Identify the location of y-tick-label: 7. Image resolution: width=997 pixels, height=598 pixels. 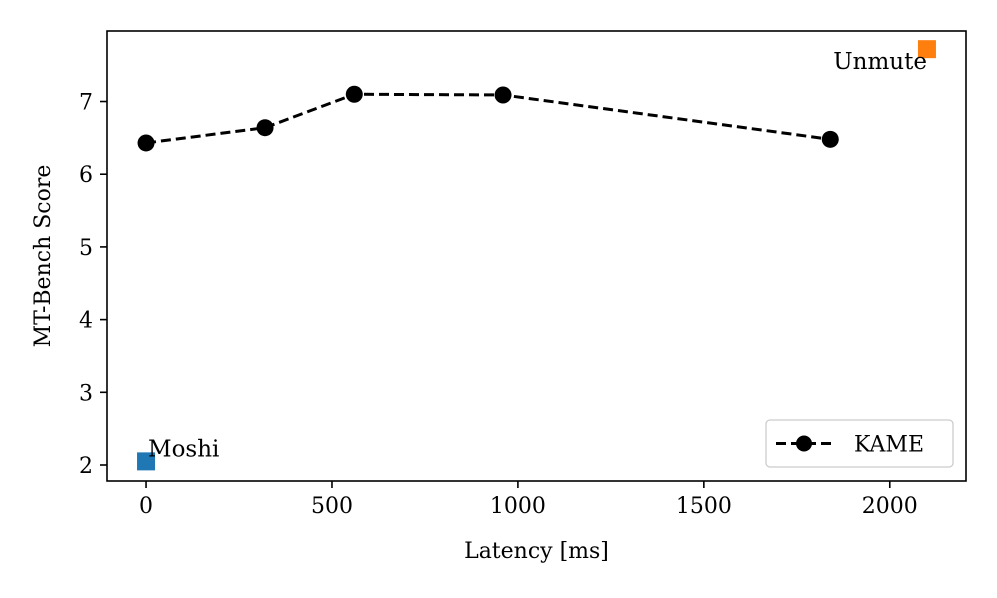
(86, 103).